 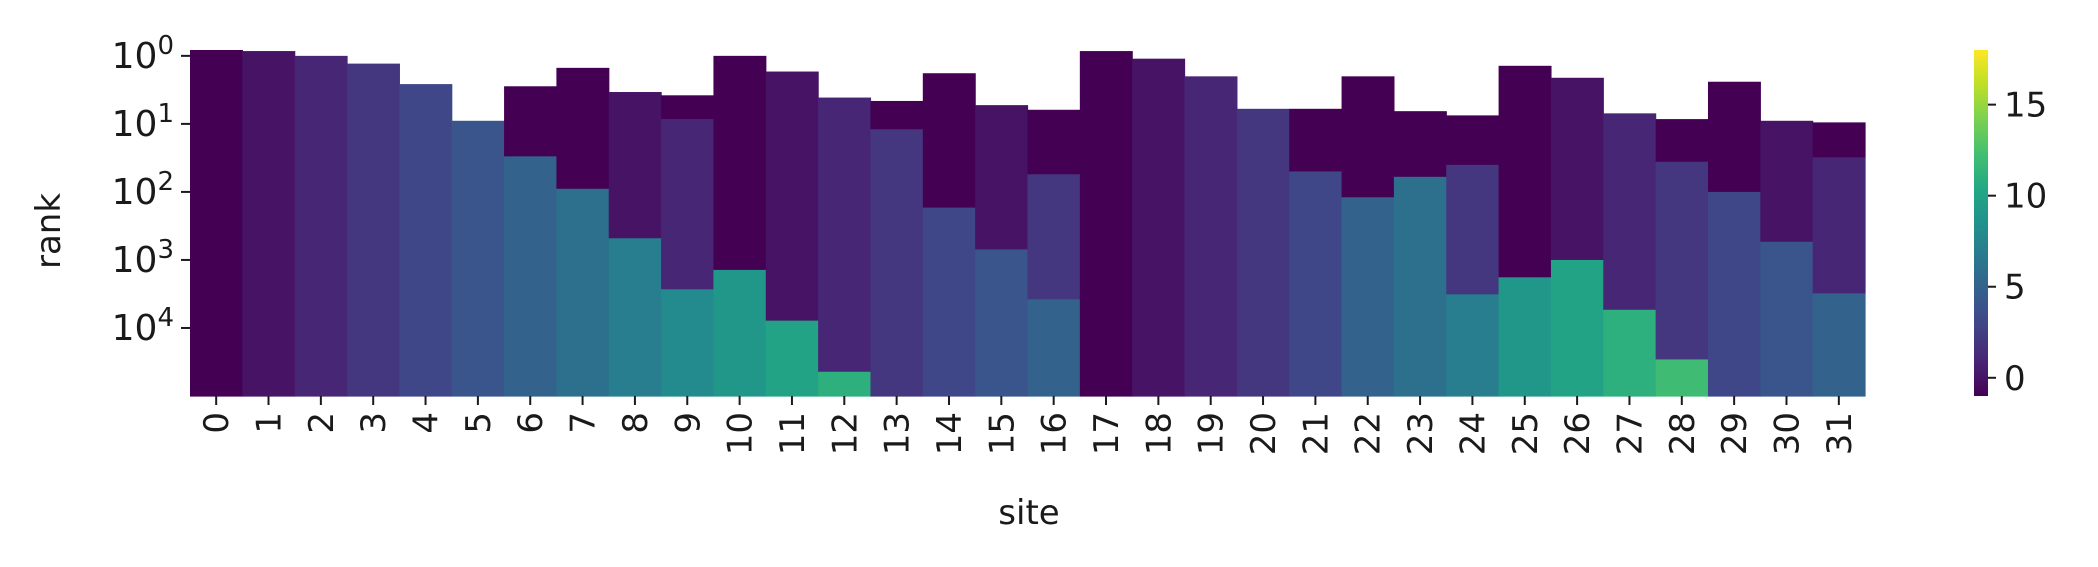 I want to click on x-tick-label-1: 1, so click(x=270, y=423).